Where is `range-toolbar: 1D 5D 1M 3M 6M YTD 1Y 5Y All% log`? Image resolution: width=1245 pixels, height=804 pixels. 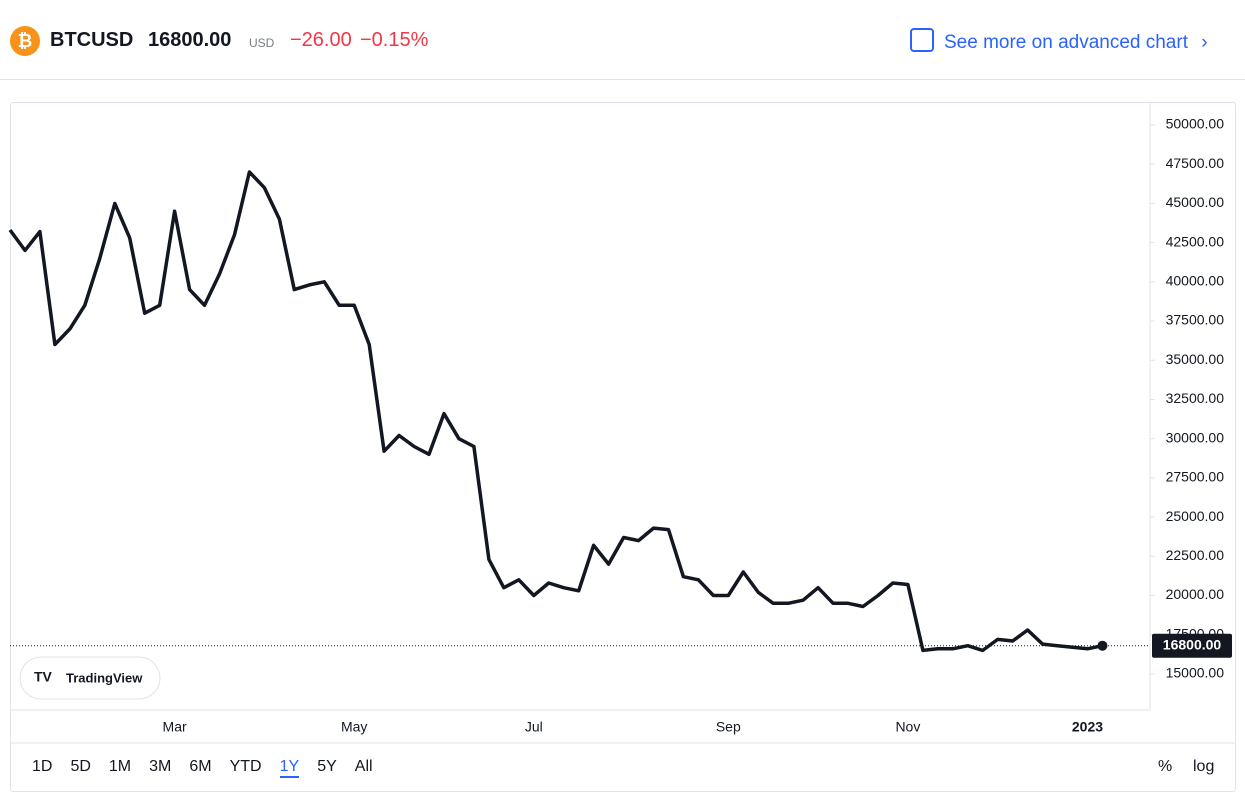
range-toolbar: 1D 5D 1M 3M 6M YTD 1Y 5Y All% log is located at coordinates (622, 767).